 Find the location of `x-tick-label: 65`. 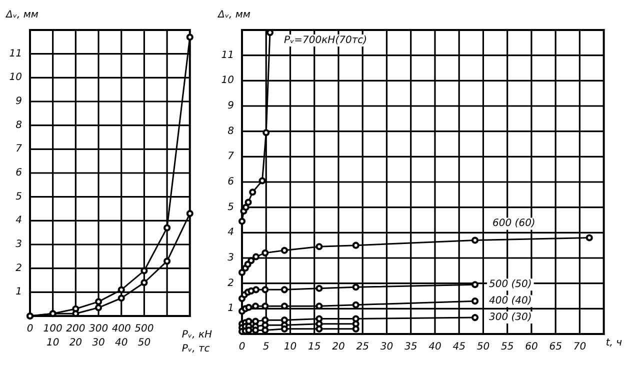

x-tick-label: 65 is located at coordinates (555, 347).